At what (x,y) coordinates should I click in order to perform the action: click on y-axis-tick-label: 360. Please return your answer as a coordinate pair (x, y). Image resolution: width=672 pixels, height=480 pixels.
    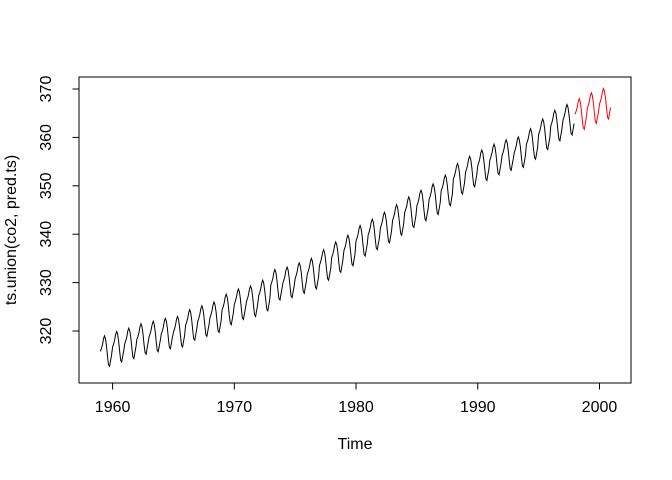
    Looking at the image, I should click on (46, 137).